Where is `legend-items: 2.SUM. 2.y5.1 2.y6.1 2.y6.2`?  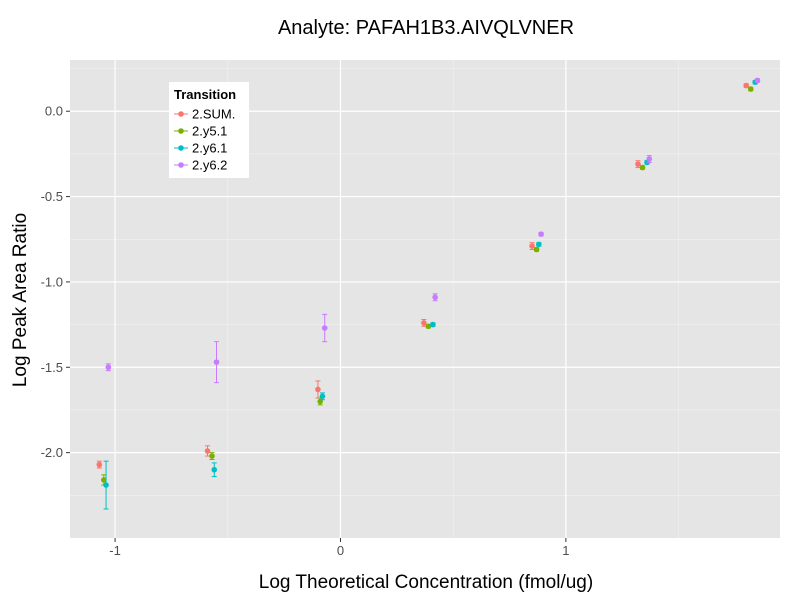 legend-items: 2.SUM. 2.y5.1 2.y6.1 2.y6.2 is located at coordinates (204, 140).